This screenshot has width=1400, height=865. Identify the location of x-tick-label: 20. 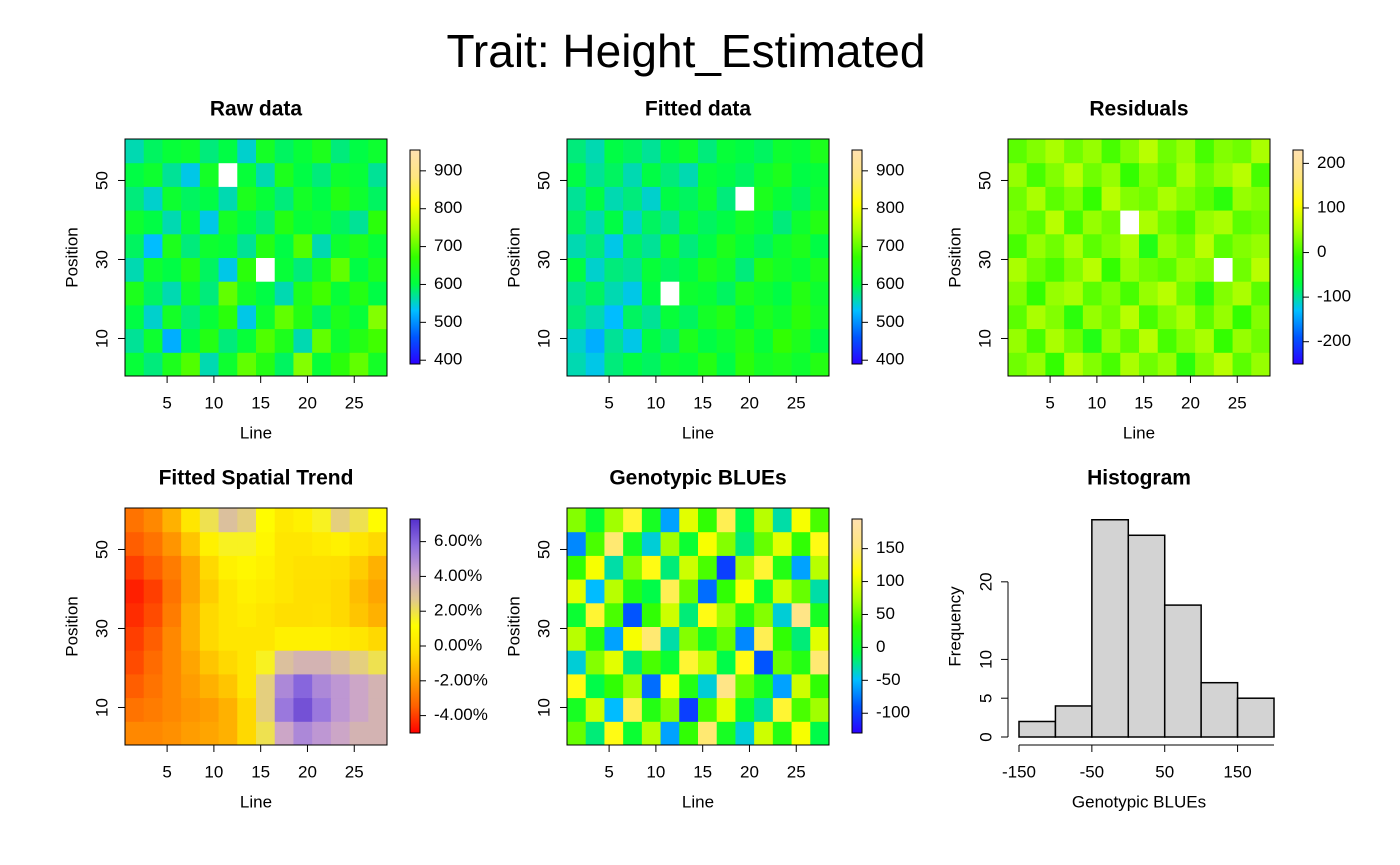
(1190, 402).